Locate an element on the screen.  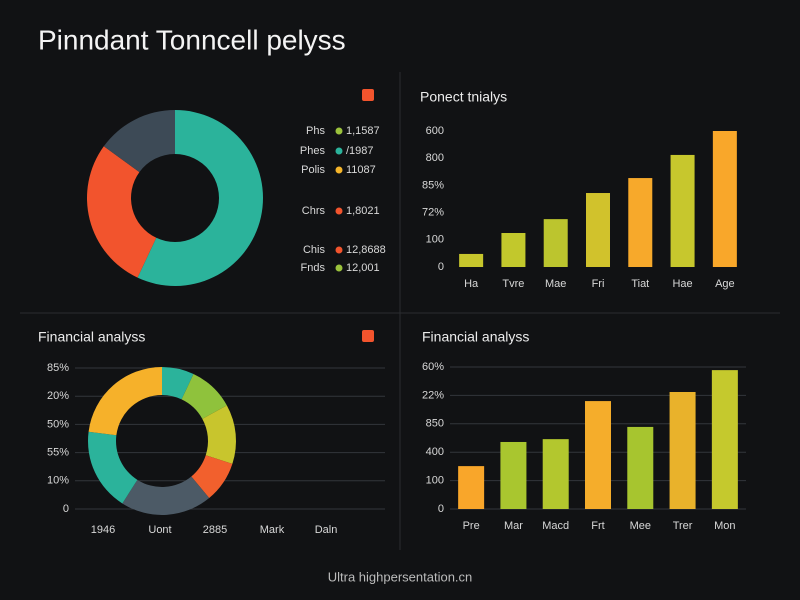
x-tick-label: Uont is located at coordinates (159, 530).